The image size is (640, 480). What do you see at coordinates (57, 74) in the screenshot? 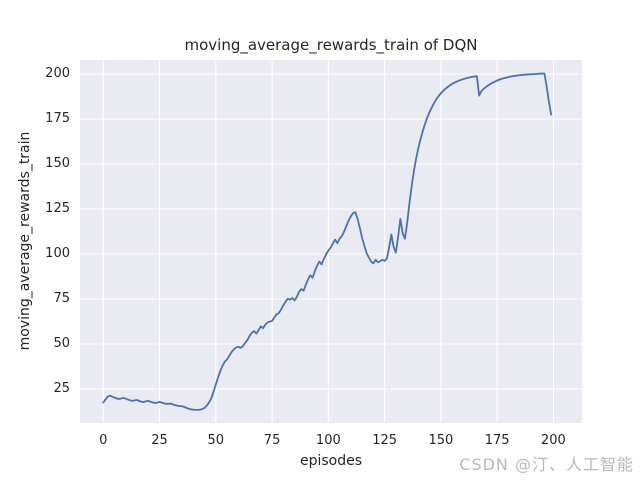
I see `y-tick-label: 200` at bounding box center [57, 74].